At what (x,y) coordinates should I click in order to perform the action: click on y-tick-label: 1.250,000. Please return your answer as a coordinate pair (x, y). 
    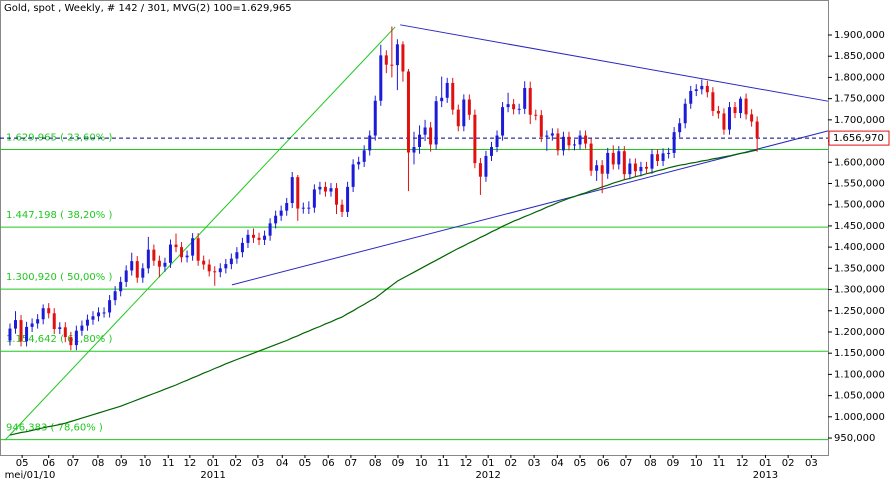
    Looking at the image, I should click on (859, 311).